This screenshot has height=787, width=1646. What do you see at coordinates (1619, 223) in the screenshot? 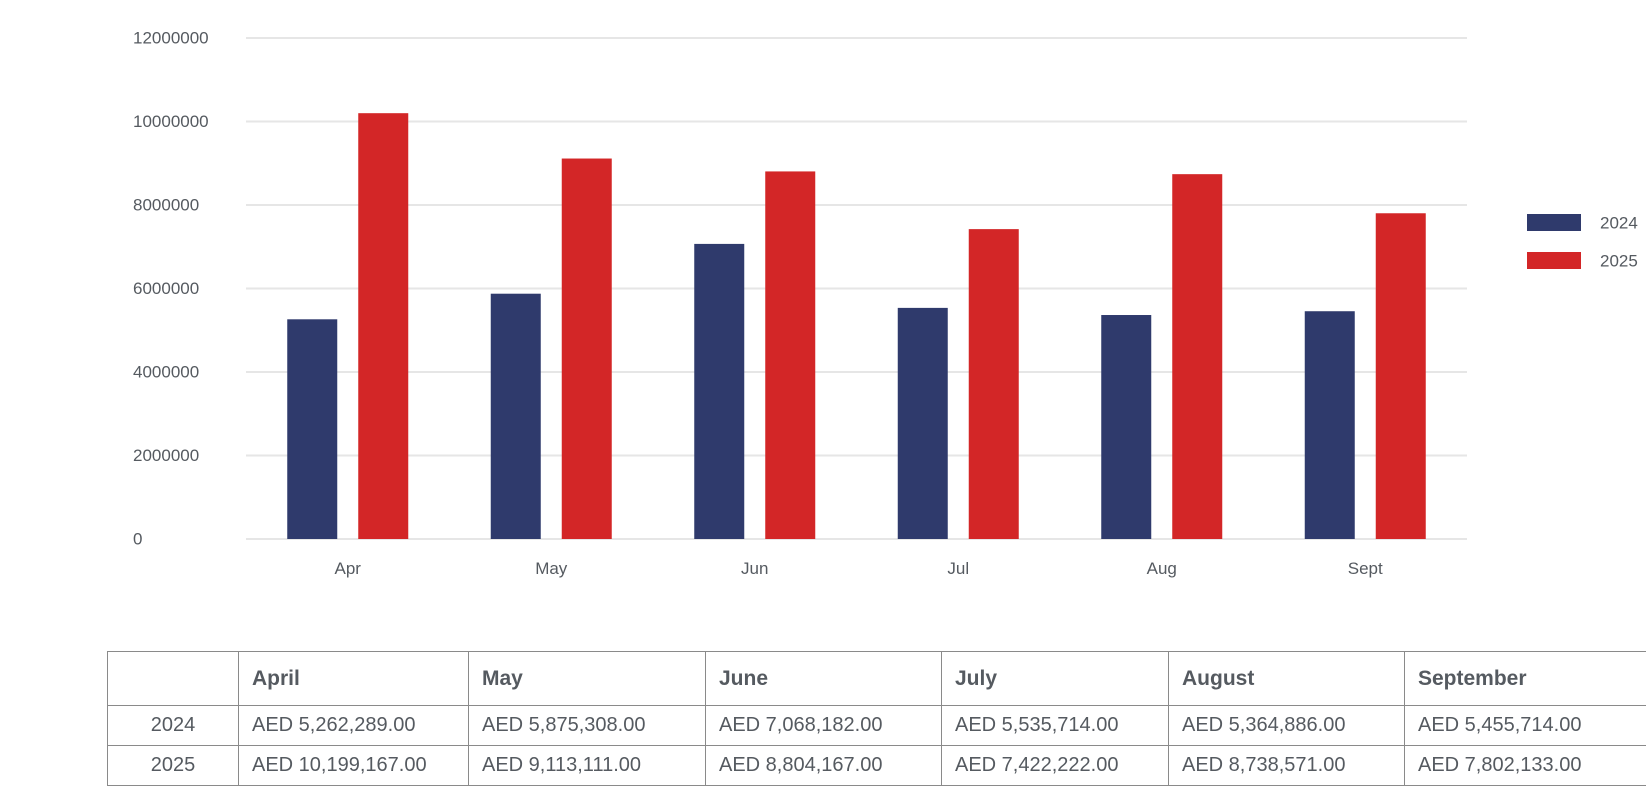
I see `legend-label-2024: 2024` at bounding box center [1619, 223].